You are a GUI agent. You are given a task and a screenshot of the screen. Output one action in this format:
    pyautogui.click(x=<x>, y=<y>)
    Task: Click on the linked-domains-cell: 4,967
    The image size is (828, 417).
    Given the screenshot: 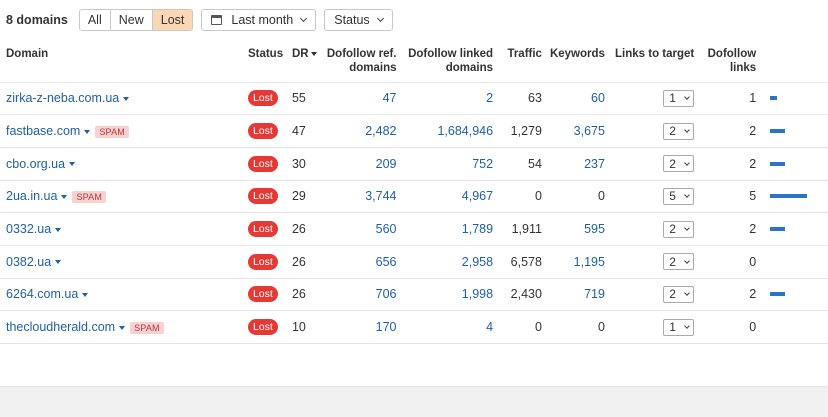 What is the action you would take?
    pyautogui.click(x=449, y=197)
    